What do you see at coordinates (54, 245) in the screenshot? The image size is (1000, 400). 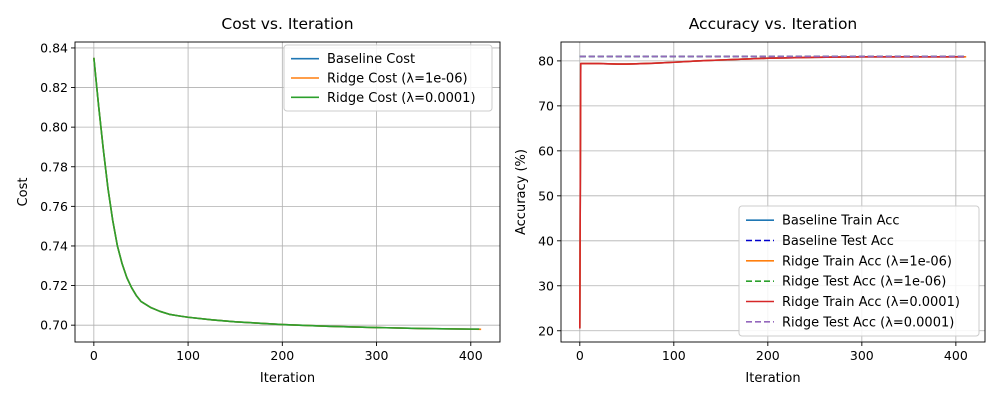 I see `chart-1-y-tick-label: 0.74` at bounding box center [54, 245].